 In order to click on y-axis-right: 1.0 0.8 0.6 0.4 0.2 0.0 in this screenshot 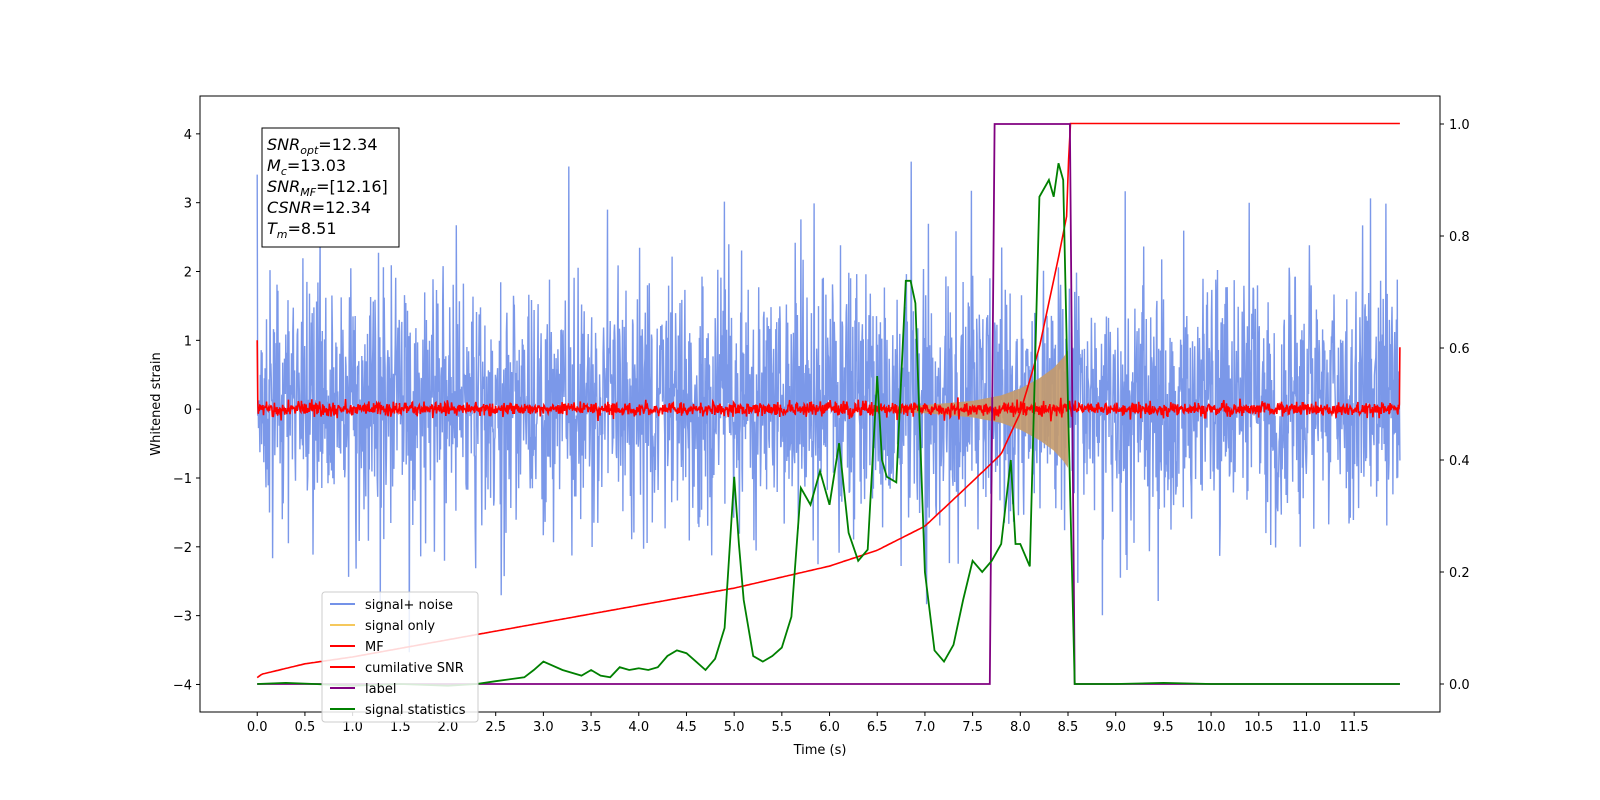, I will do `click(1455, 405)`.